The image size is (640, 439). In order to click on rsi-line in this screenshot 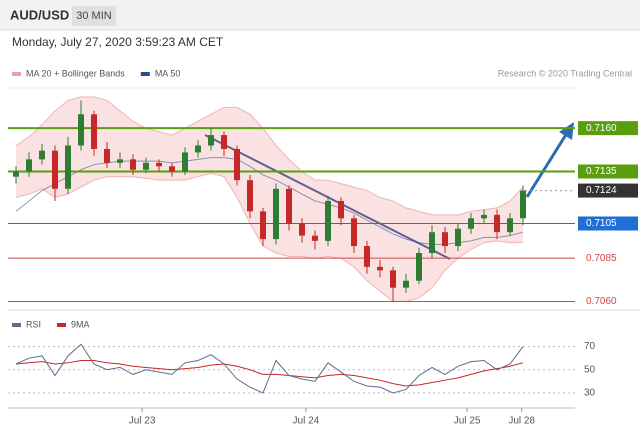, I will do `click(269, 368)`.